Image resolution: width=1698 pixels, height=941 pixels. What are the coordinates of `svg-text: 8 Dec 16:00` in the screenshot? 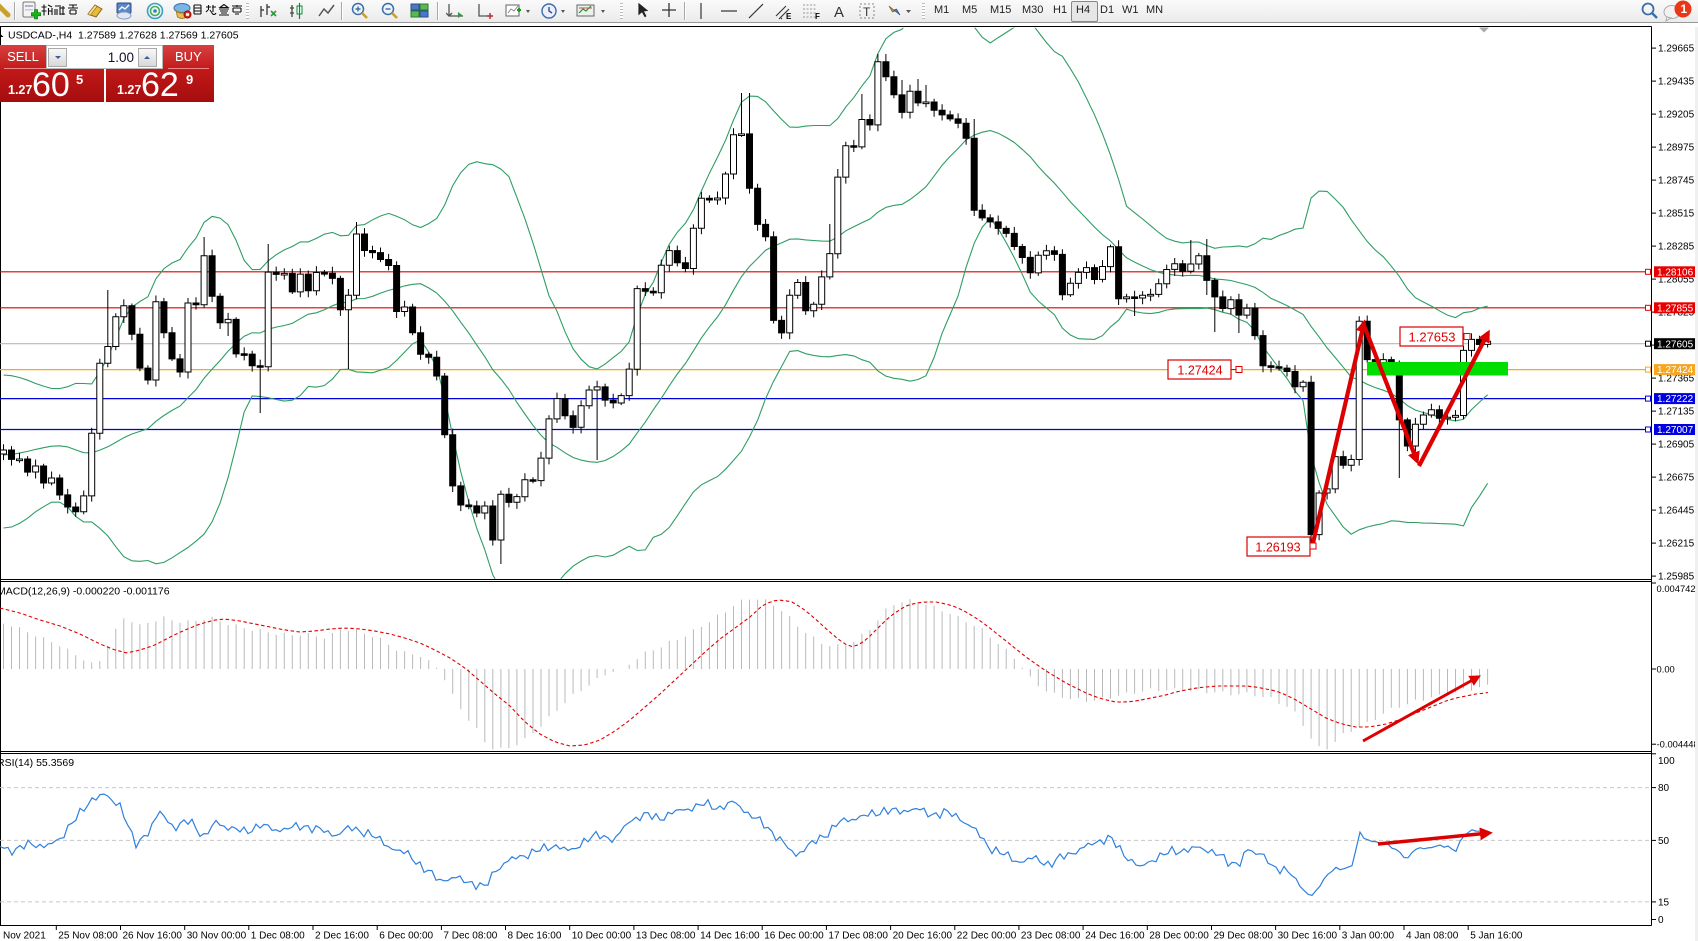 It's located at (535, 936).